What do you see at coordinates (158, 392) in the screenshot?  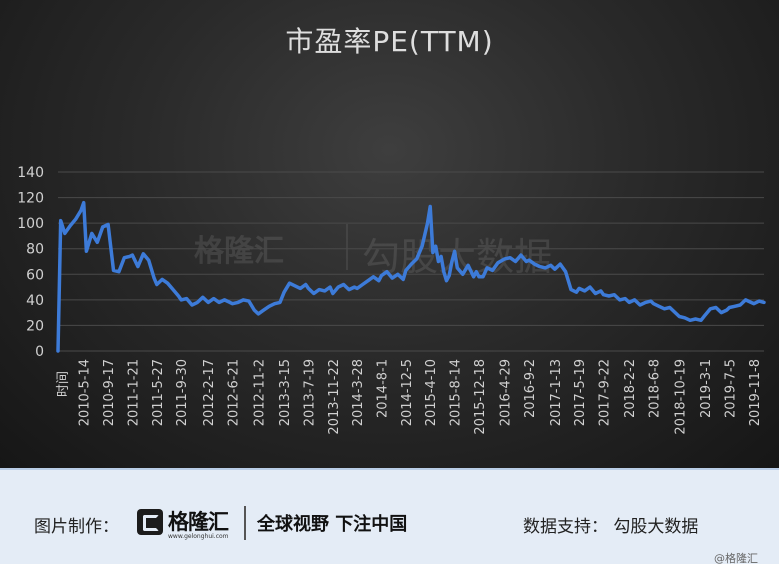 I see `x-tick-label-3: 2011-5-27` at bounding box center [158, 392].